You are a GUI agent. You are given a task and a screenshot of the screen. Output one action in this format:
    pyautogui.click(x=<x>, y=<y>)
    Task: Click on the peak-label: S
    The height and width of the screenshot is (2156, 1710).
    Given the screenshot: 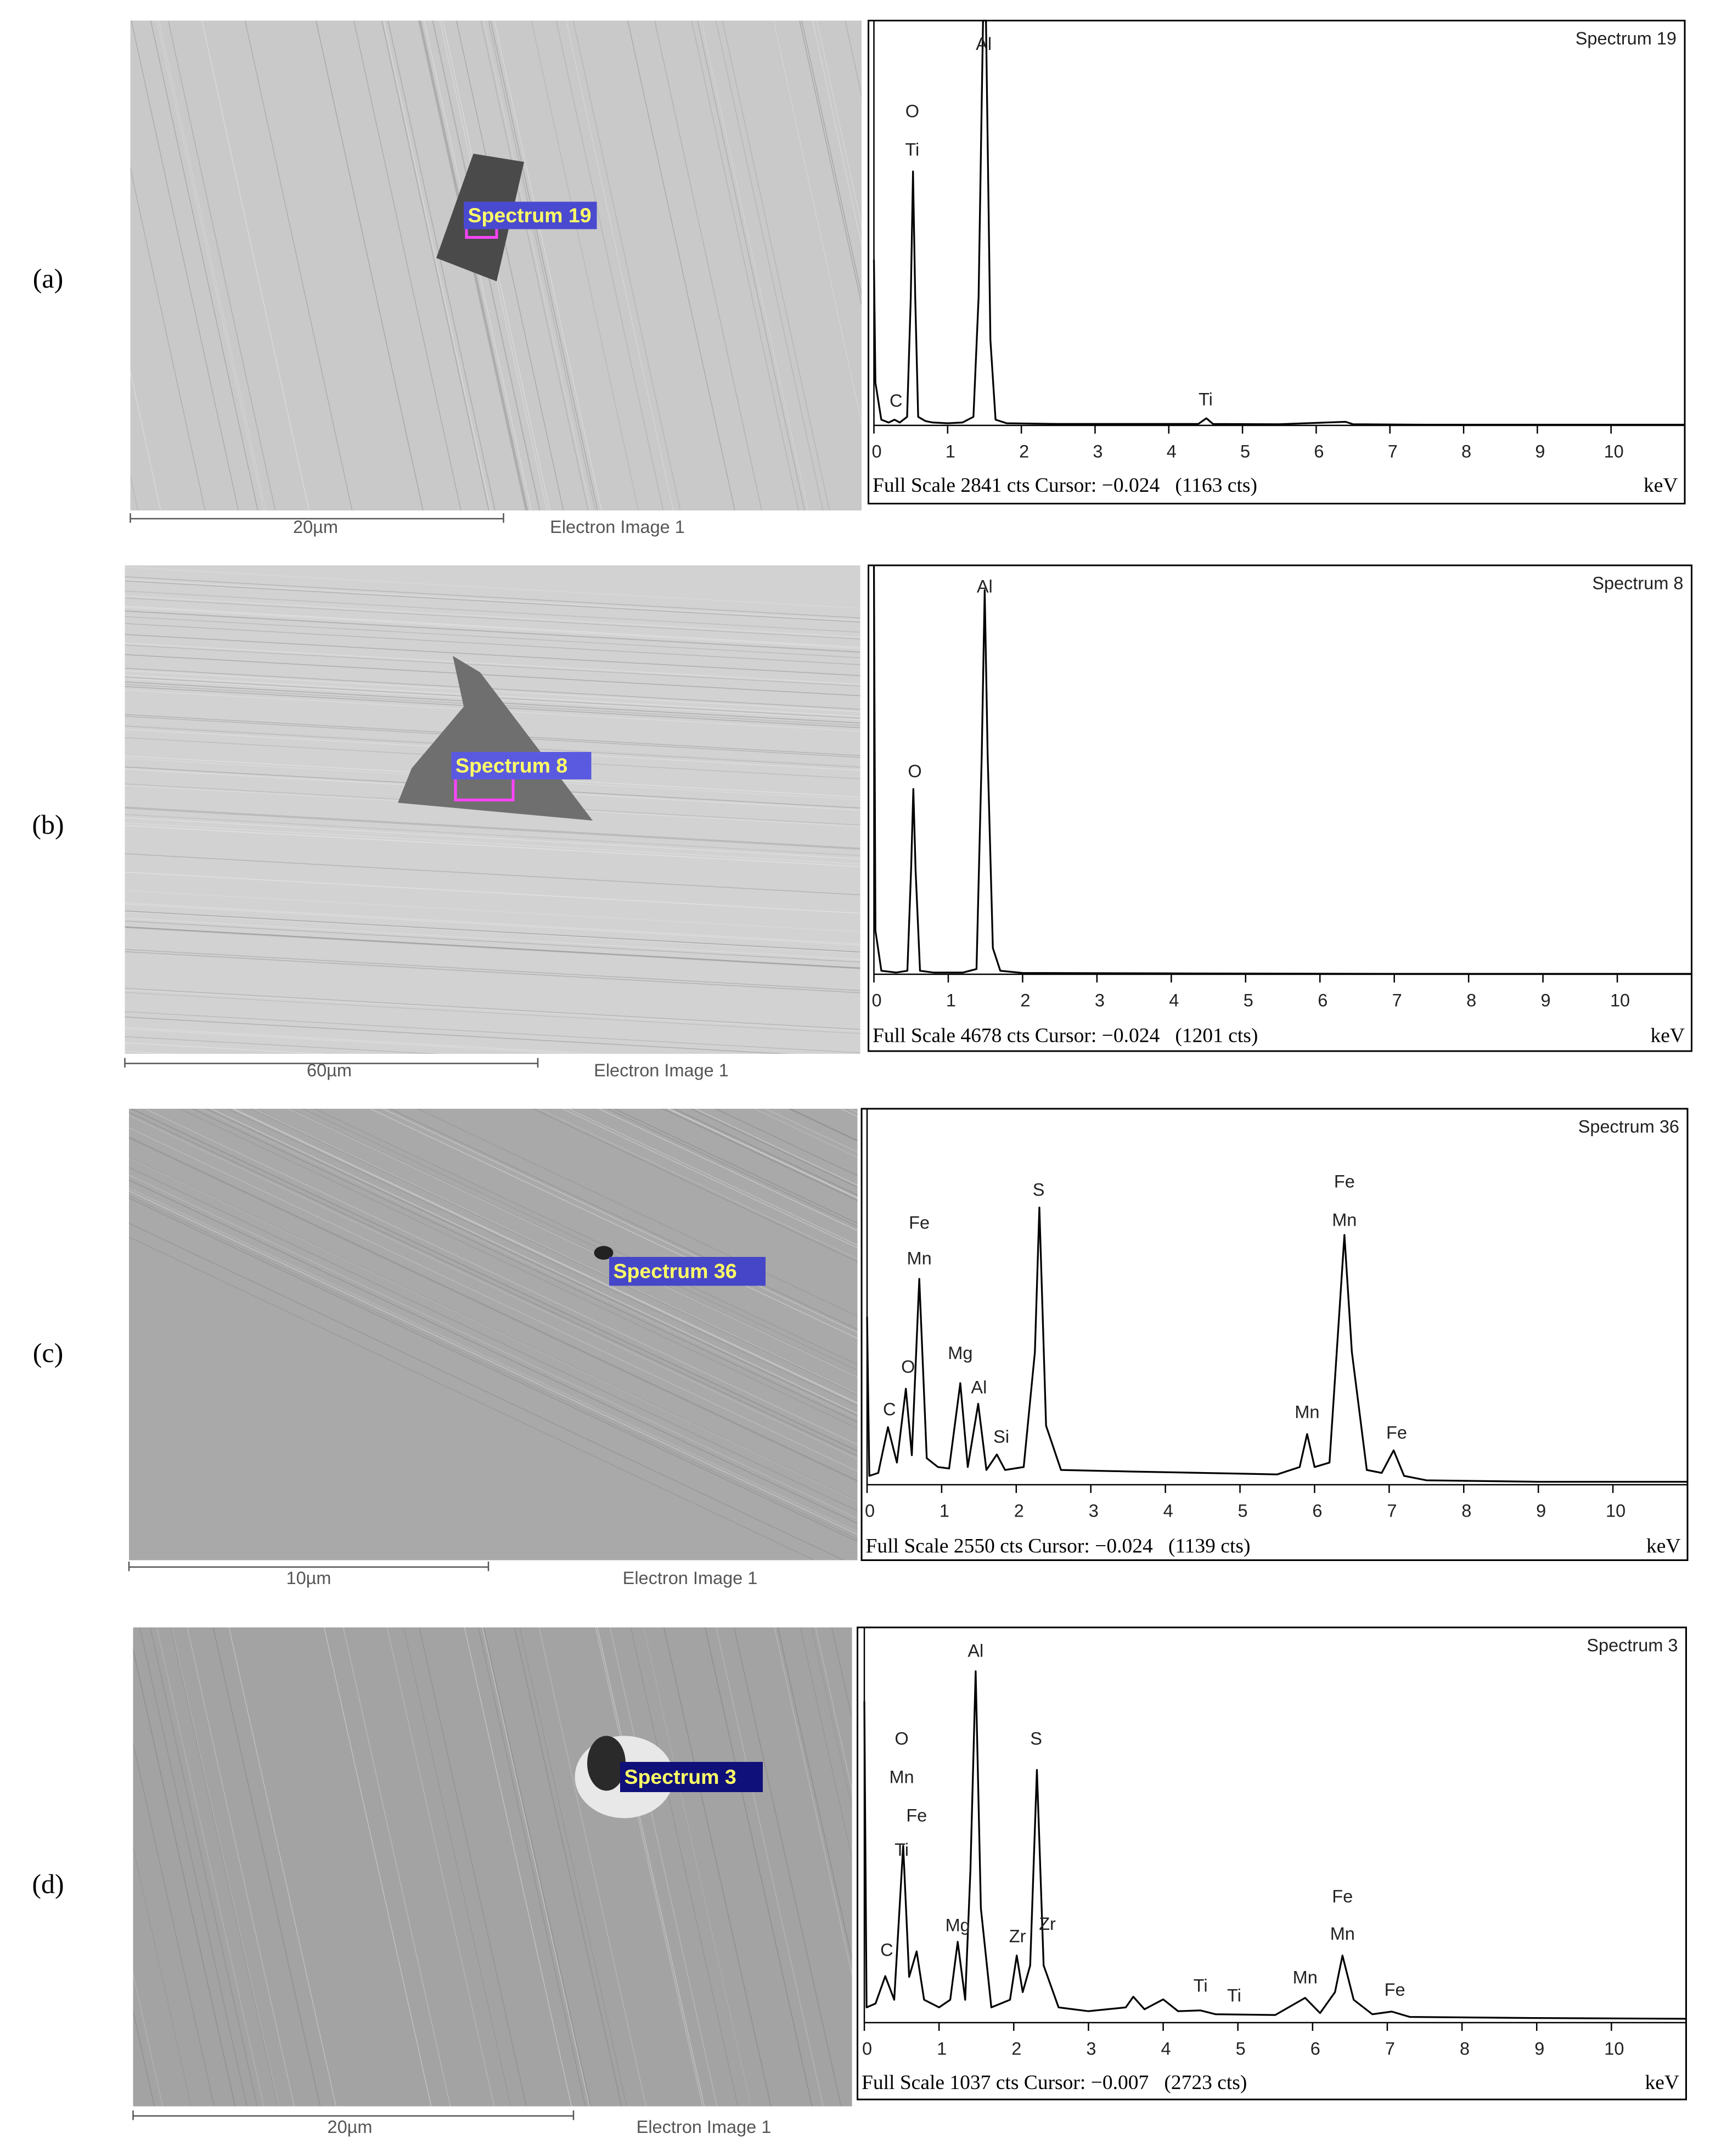 What is the action you would take?
    pyautogui.click(x=1036, y=1738)
    